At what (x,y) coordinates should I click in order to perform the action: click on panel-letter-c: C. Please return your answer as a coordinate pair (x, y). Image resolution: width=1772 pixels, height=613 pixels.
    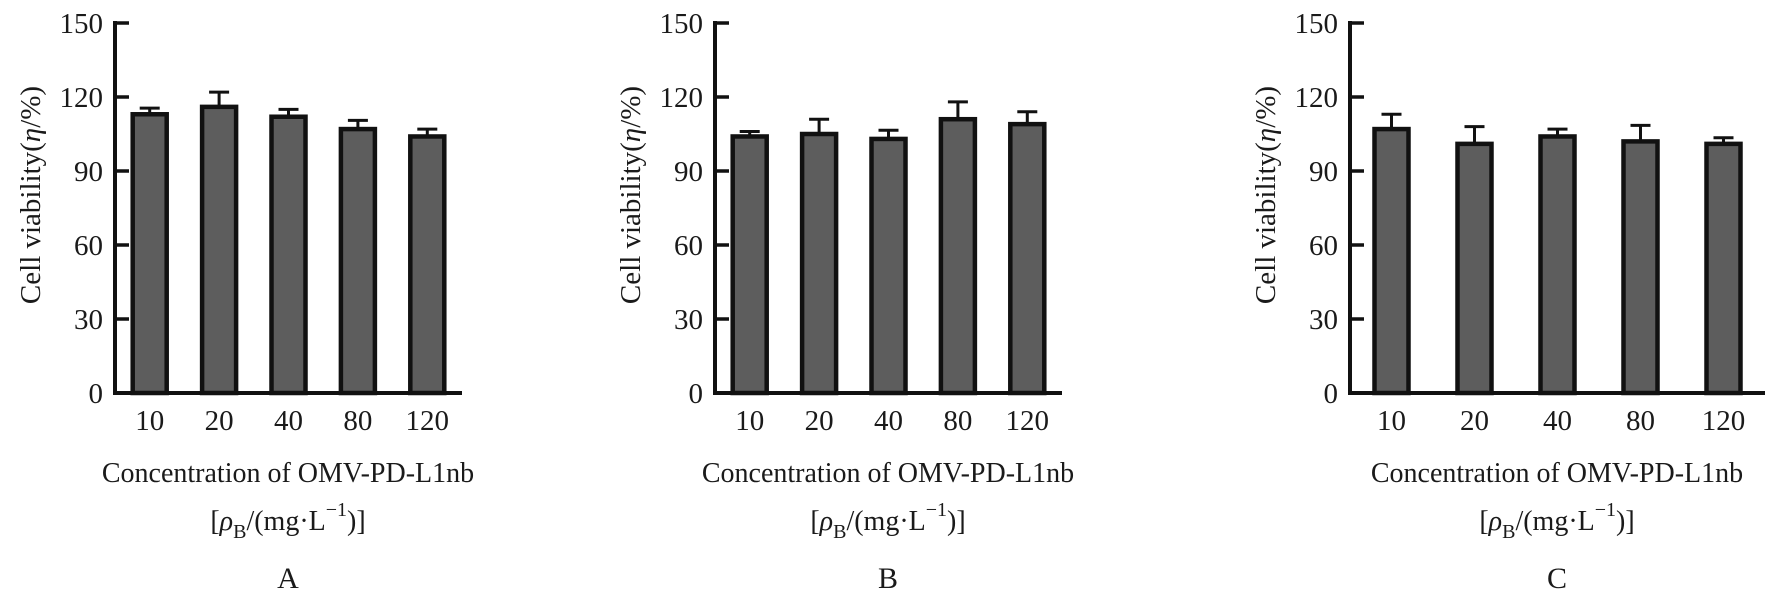
    Looking at the image, I should click on (1557, 578).